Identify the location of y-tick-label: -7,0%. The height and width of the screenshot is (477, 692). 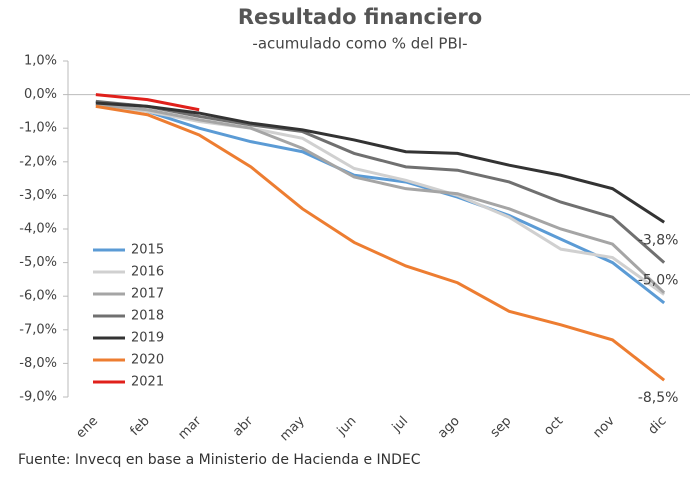
(38, 329).